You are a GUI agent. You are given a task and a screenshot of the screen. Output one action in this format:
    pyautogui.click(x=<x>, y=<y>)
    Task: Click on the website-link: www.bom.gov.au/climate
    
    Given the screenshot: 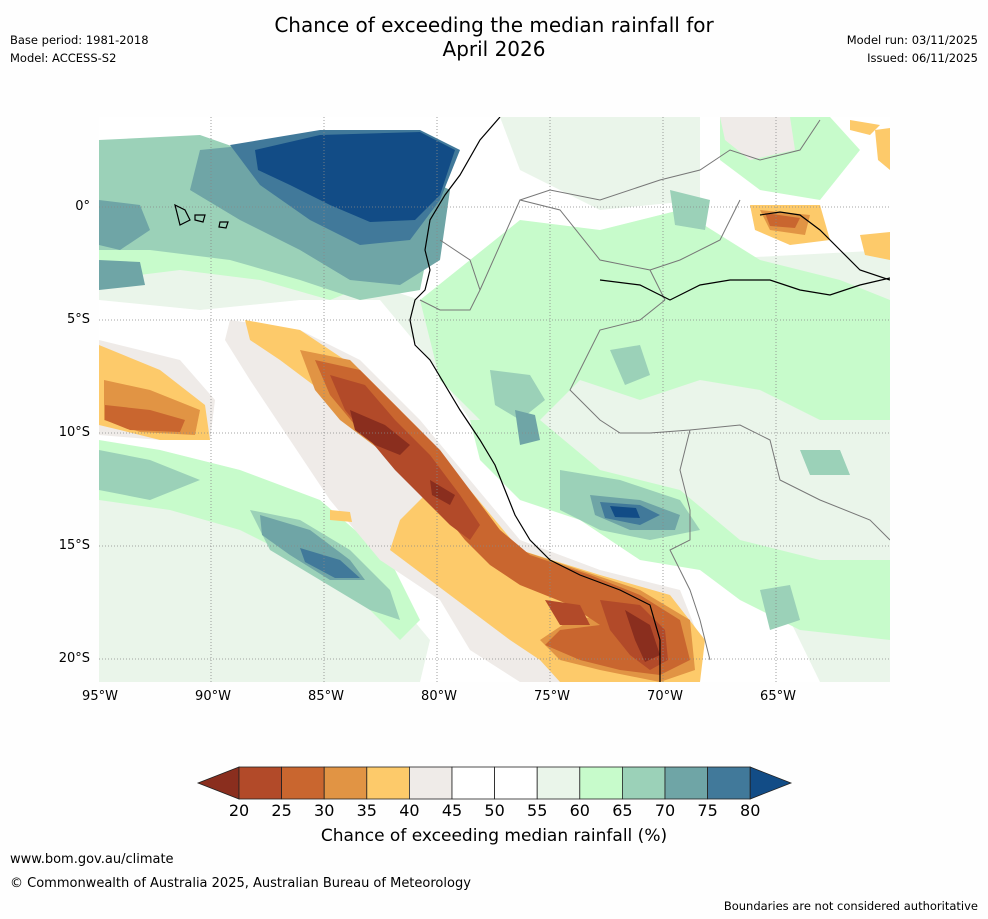 What is the action you would take?
    pyautogui.click(x=92, y=859)
    